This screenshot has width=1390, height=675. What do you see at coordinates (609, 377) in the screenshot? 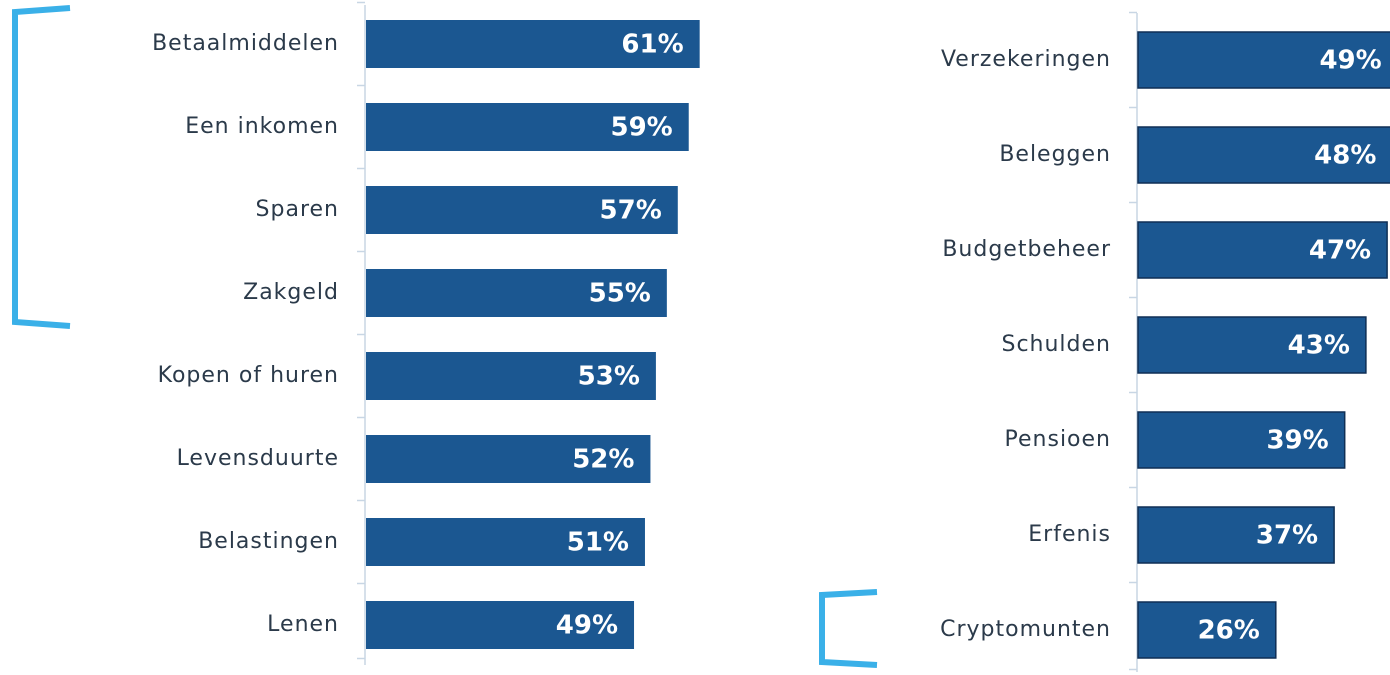
I see `value-label: 53%` at bounding box center [609, 377].